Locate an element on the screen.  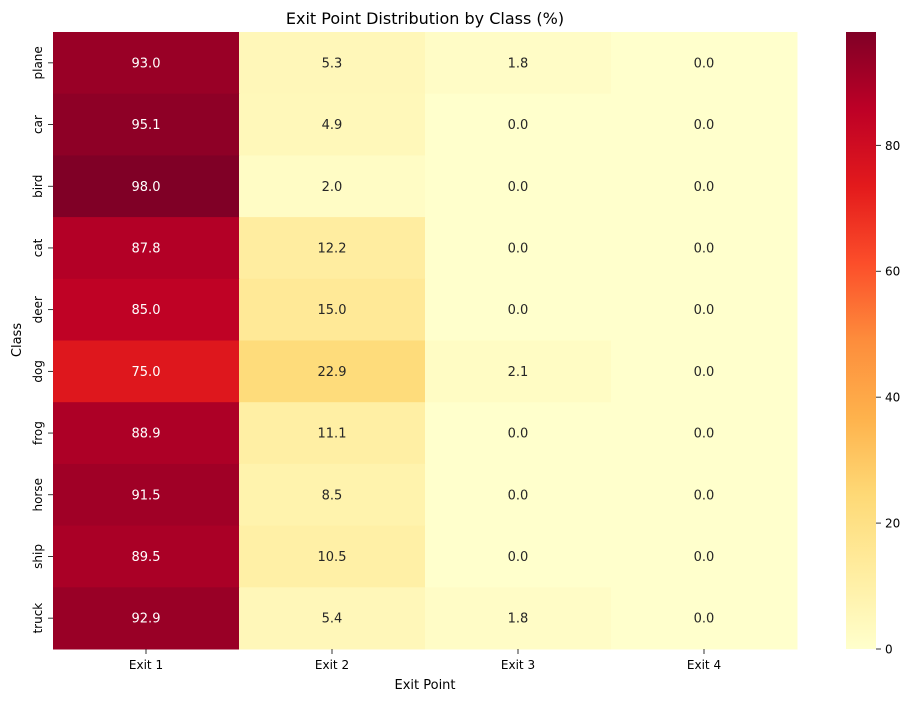
cell-value-label: 85.0 is located at coordinates (146, 310).